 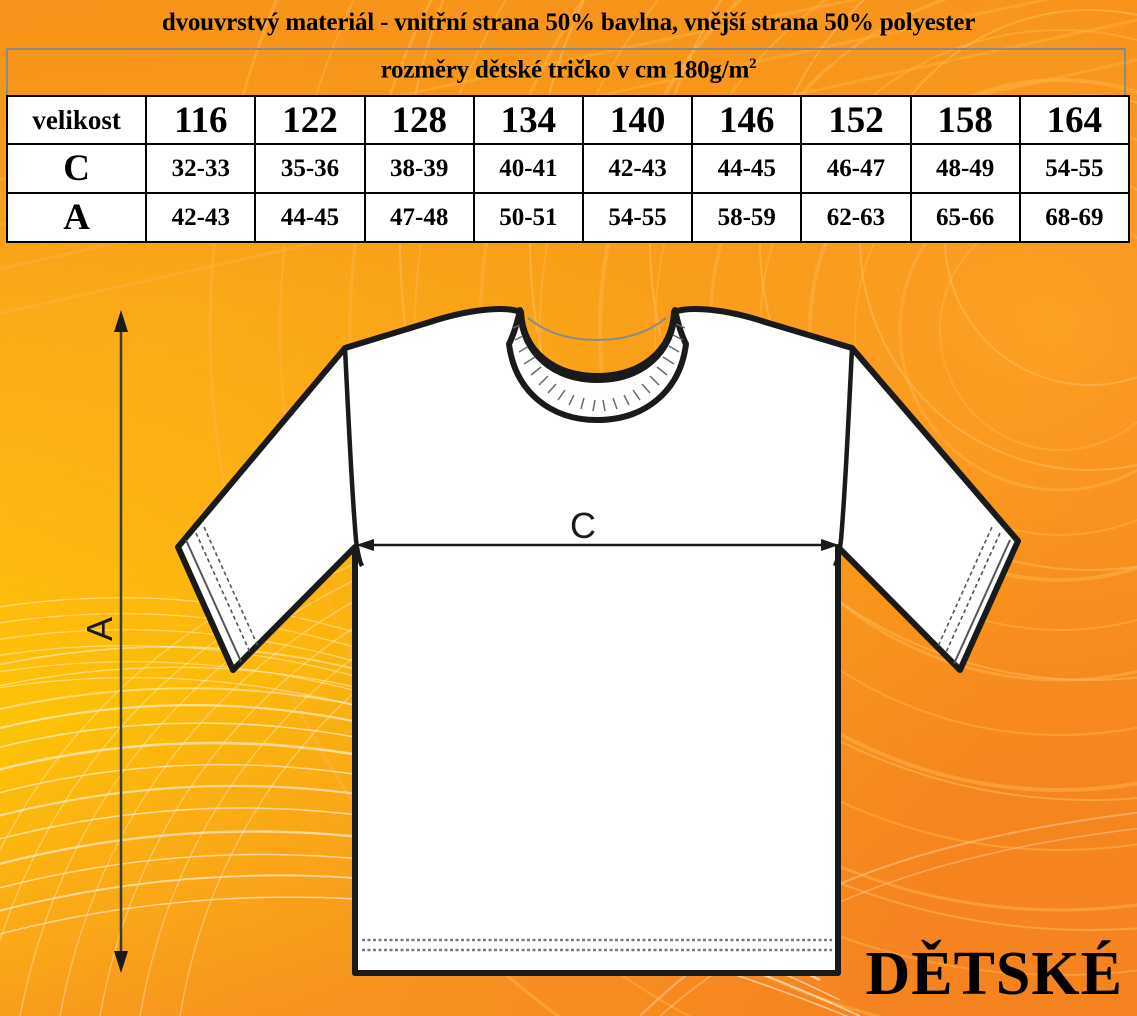 I want to click on table-cell: 32-33, so click(x=201, y=168).